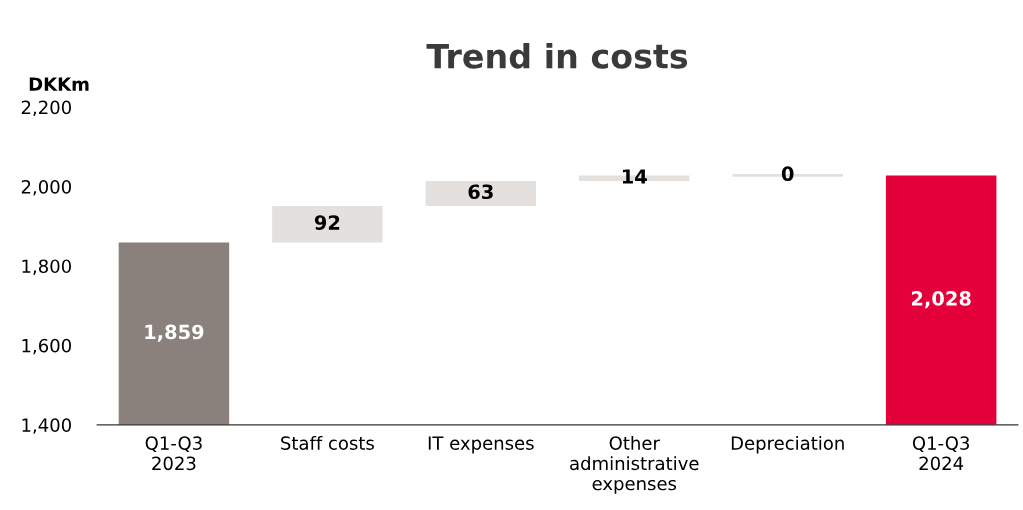 The image size is (1023, 510). Describe the element at coordinates (787, 444) in the screenshot. I see `x-tick-label: Depreciation` at that location.